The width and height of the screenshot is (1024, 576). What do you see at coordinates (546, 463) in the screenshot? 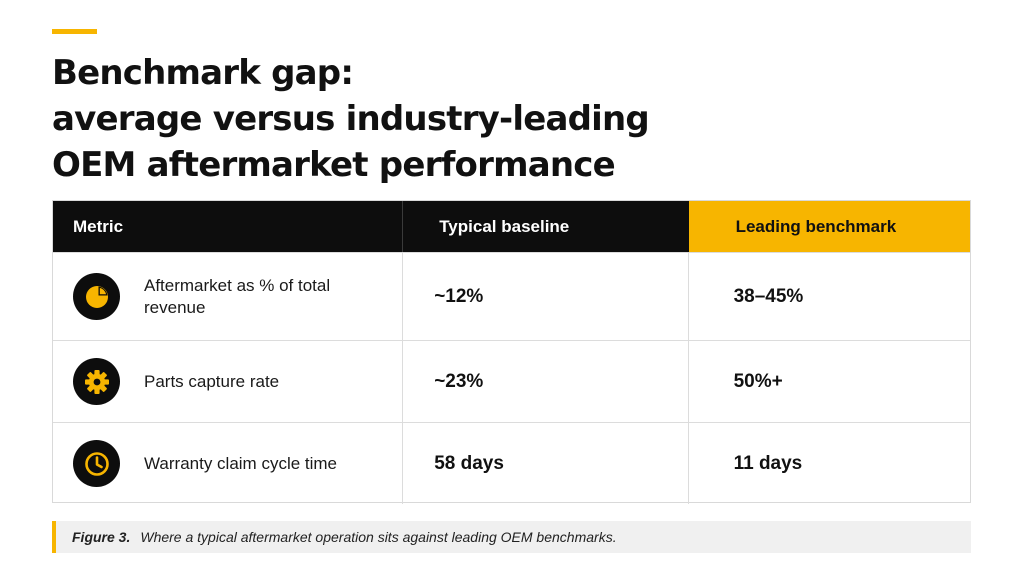
I see `baseline-value: 58 days` at bounding box center [546, 463].